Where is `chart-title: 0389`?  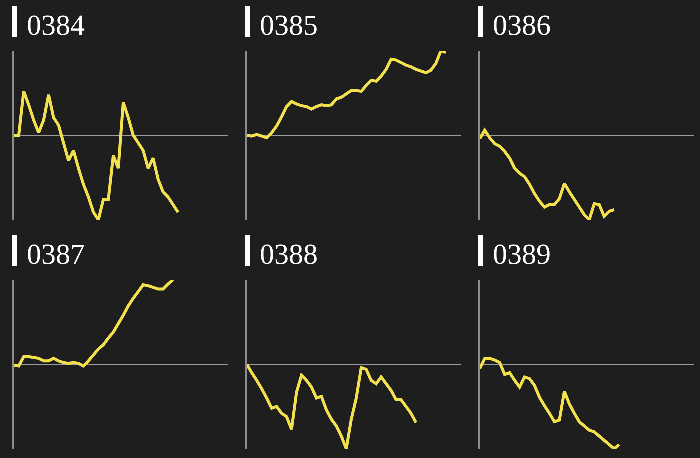 chart-title: 0389 is located at coordinates (522, 255).